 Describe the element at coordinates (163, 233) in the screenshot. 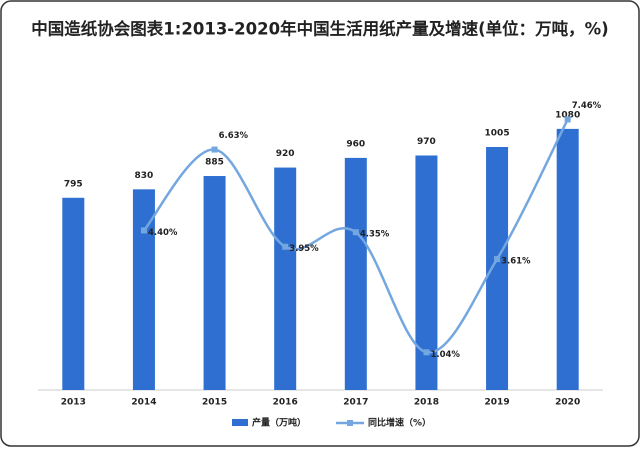

I see `line-label: 4.40%` at that location.